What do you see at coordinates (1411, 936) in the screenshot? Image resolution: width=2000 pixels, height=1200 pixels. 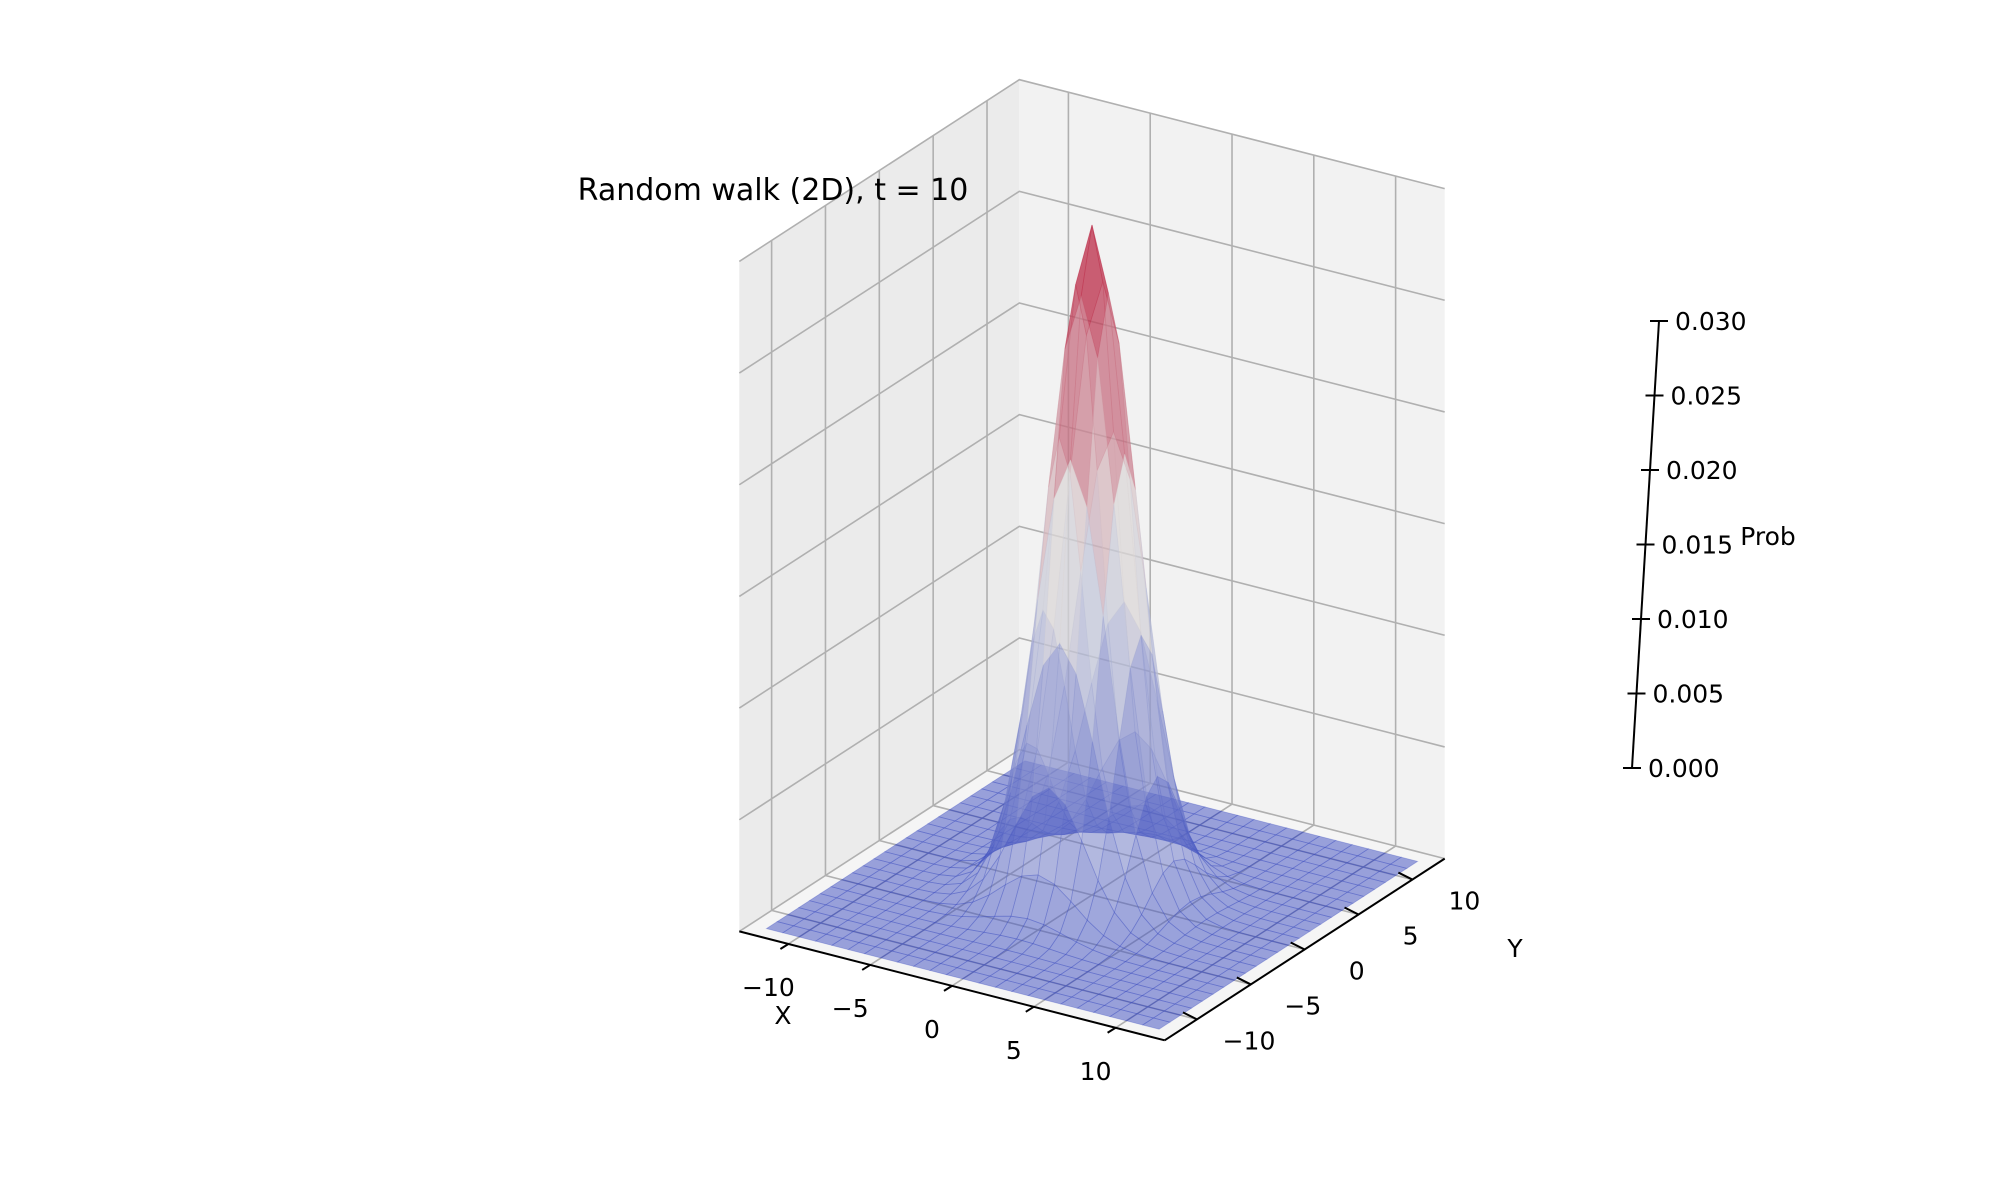 I see `y-tick-label: 5` at bounding box center [1411, 936].